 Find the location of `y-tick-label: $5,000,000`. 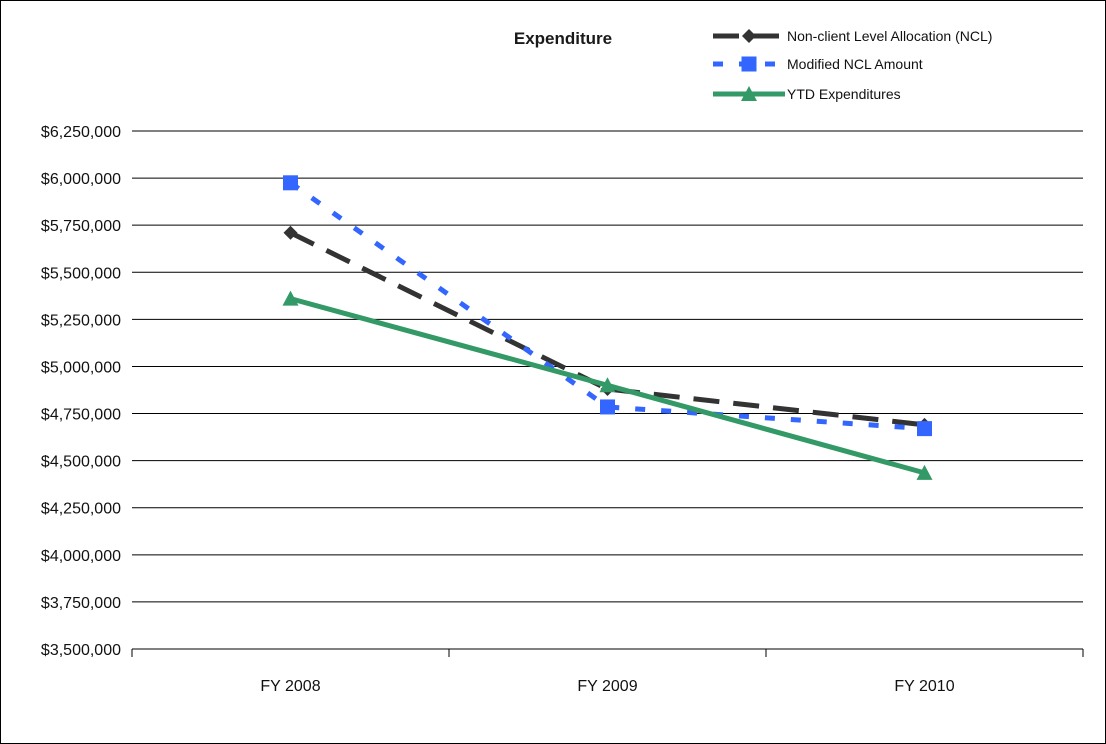

y-tick-label: $5,000,000 is located at coordinates (81, 367).